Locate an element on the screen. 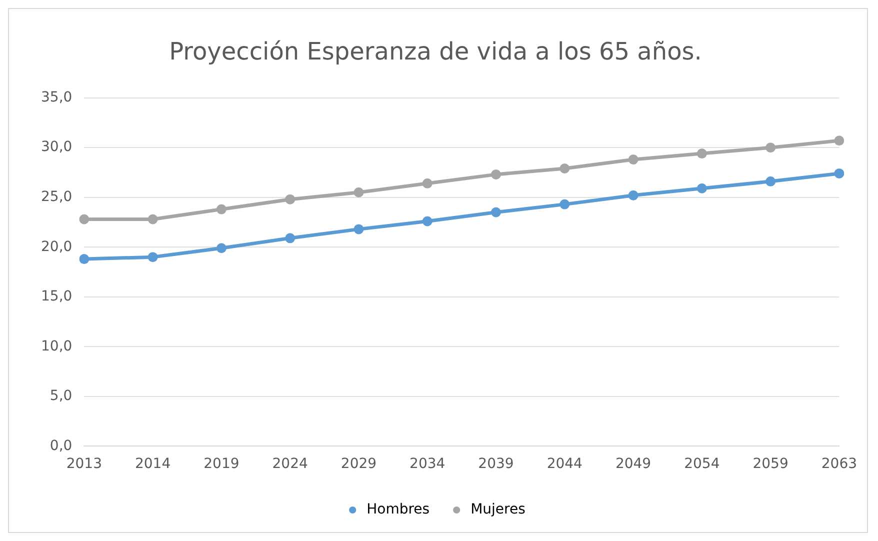 This screenshot has width=878, height=541. x-tick-label: 2049 is located at coordinates (633, 464).